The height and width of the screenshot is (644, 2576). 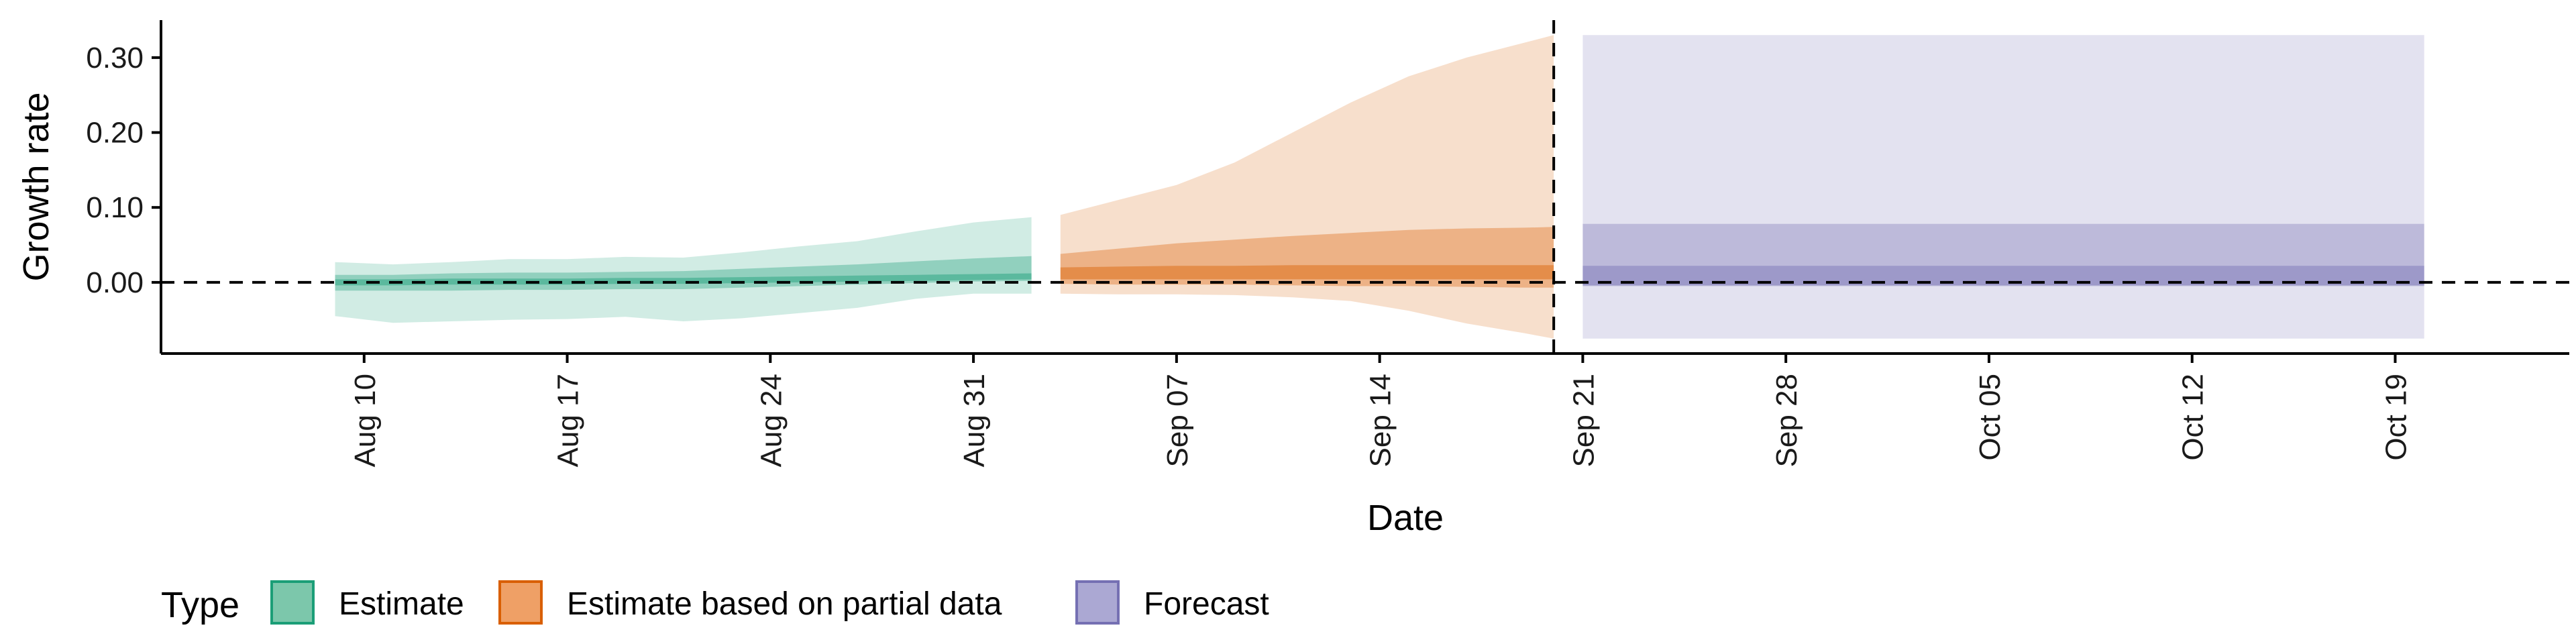 What do you see at coordinates (2193, 417) in the screenshot?
I see `x-tick-label: Oct 12` at bounding box center [2193, 417].